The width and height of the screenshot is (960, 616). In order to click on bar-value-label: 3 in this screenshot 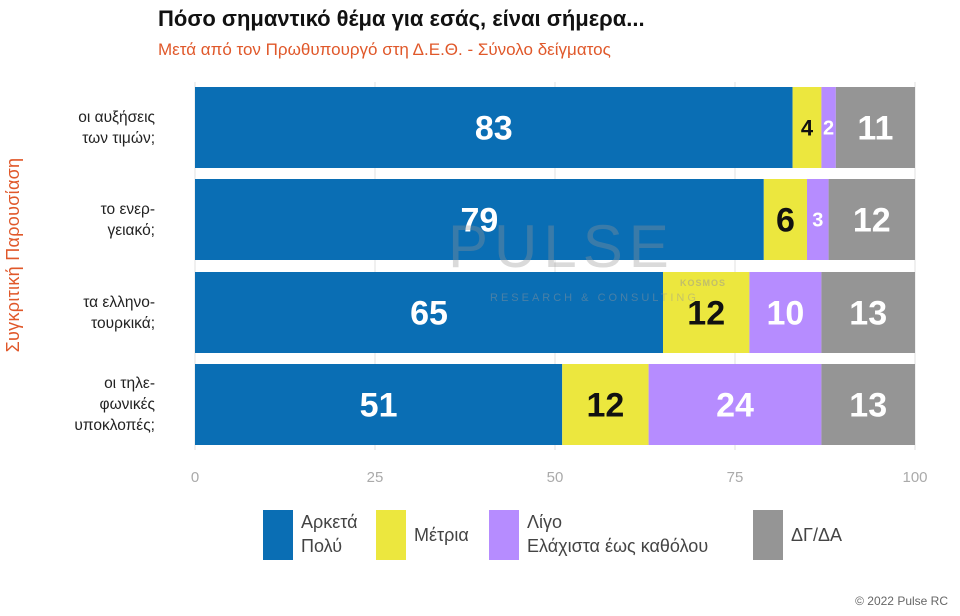, I will do `click(817, 221)`.